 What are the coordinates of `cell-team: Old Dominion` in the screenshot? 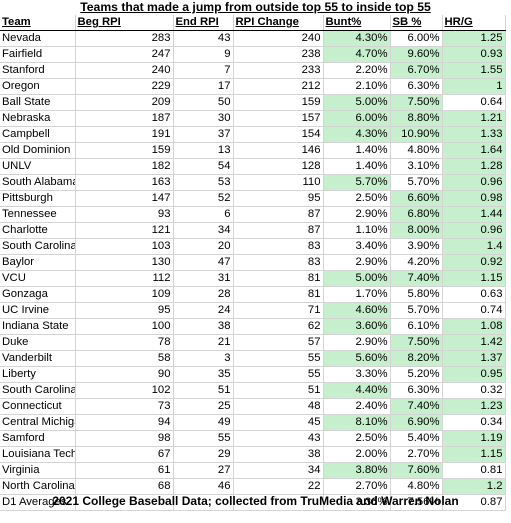 It's located at (38, 150).